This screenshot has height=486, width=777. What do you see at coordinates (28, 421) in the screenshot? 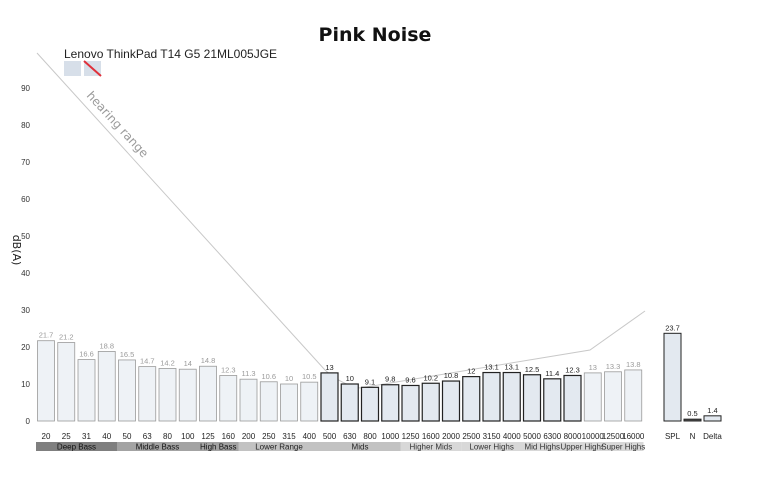
I see `y-tick-label: 0` at bounding box center [28, 421].